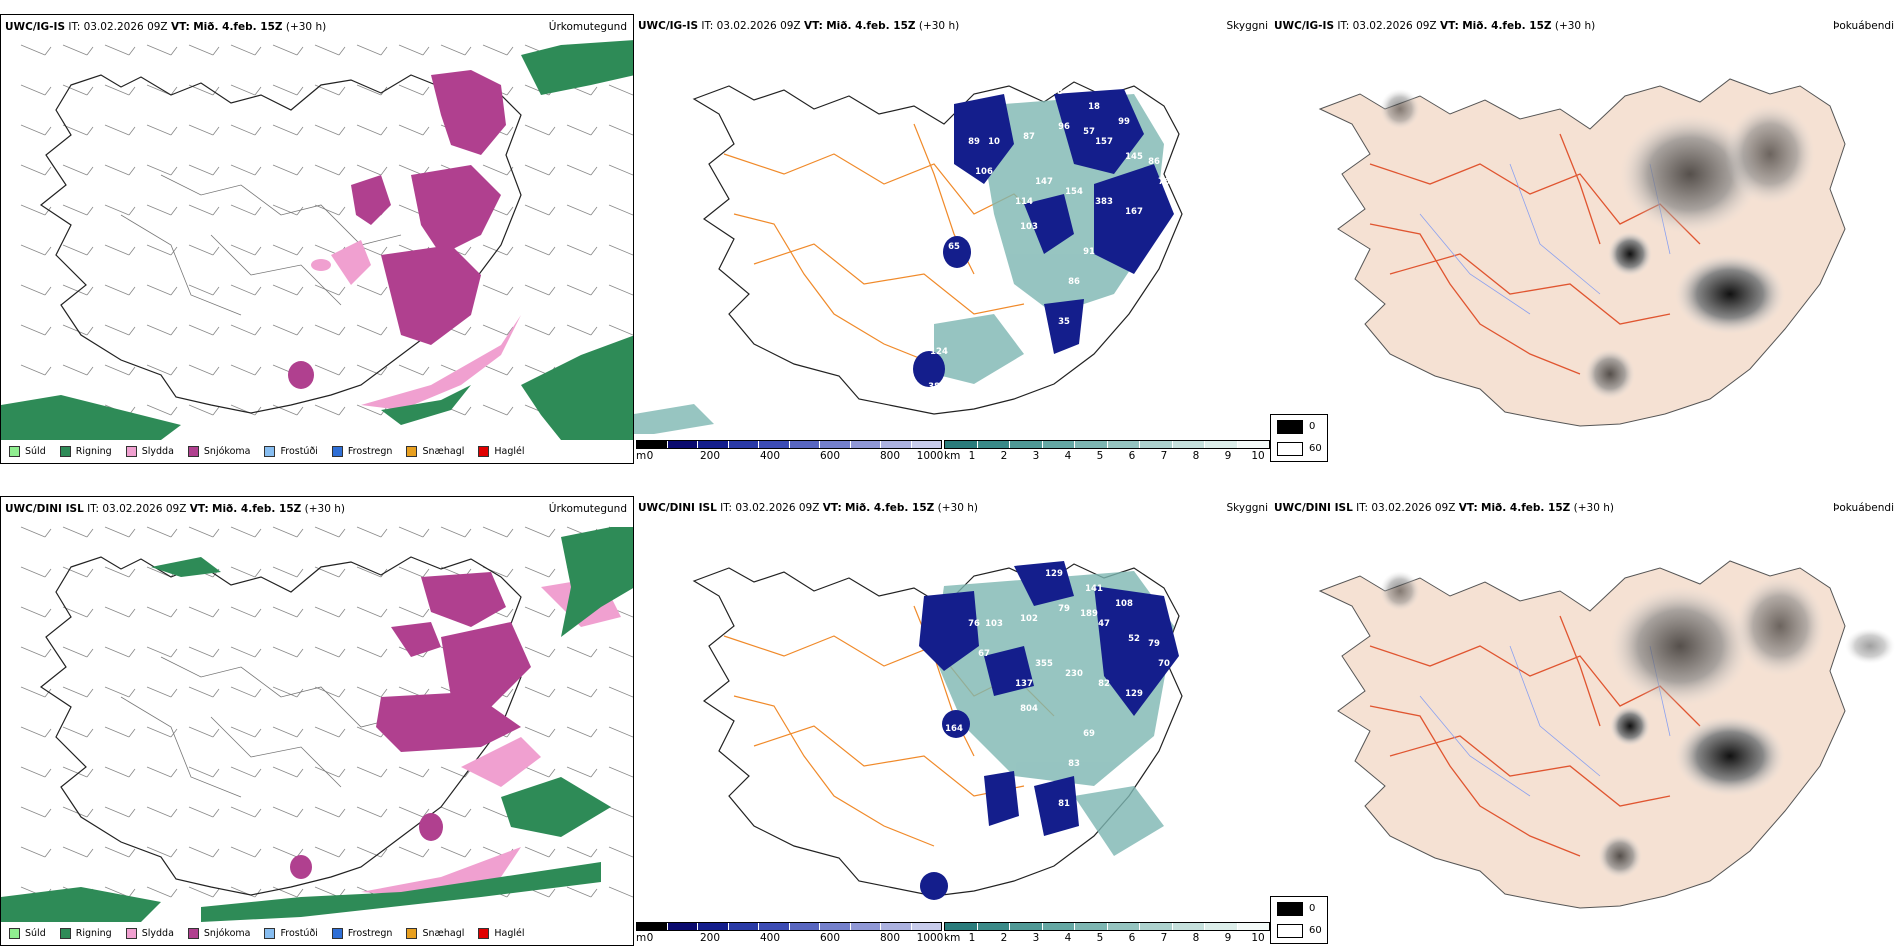 This screenshot has height=950, width=1900. I want to click on ceiling-colorbar-bar, so click(789, 926).